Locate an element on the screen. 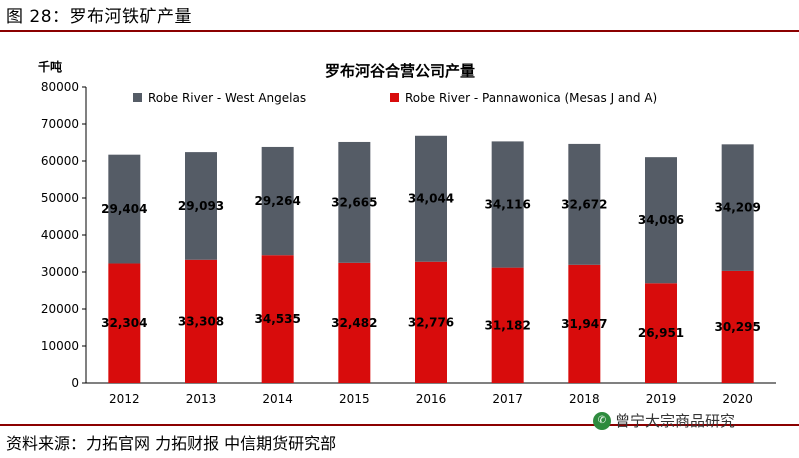  x-tick-label: 2014 is located at coordinates (277, 399).